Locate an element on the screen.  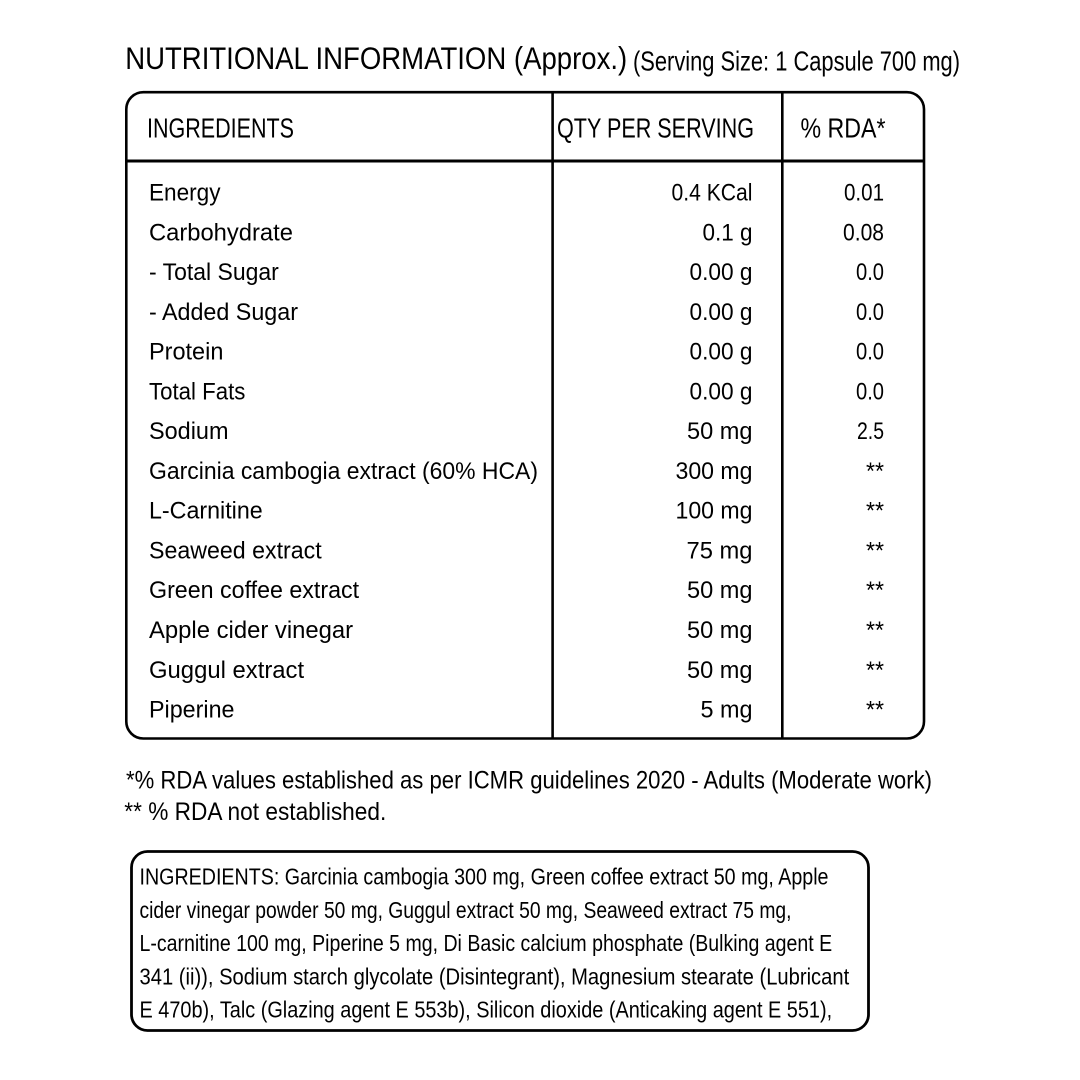
svg-text: 2.5 is located at coordinates (870, 431).